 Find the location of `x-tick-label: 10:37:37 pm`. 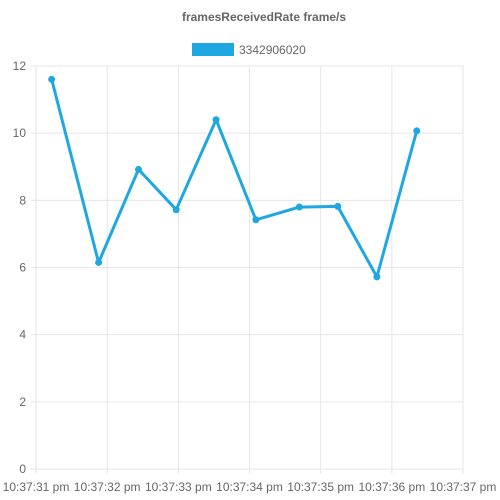

x-tick-label: 10:37:37 pm is located at coordinates (463, 487).